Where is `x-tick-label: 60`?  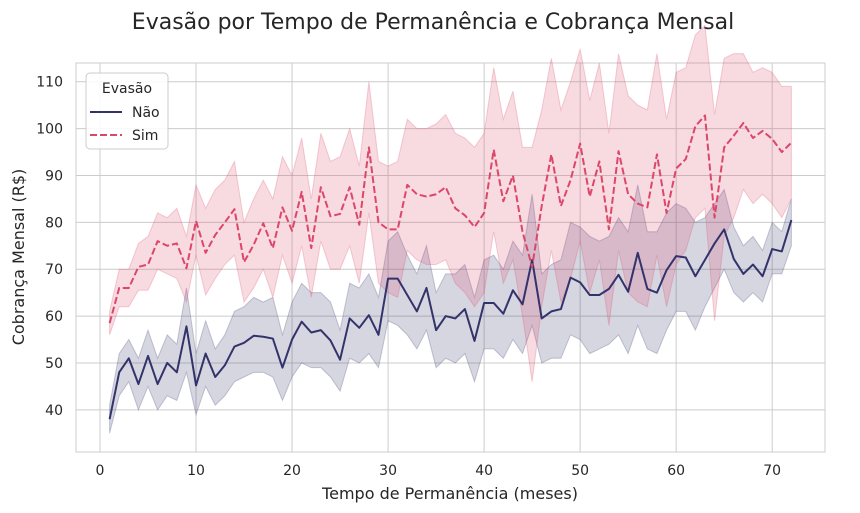 x-tick-label: 60 is located at coordinates (676, 471).